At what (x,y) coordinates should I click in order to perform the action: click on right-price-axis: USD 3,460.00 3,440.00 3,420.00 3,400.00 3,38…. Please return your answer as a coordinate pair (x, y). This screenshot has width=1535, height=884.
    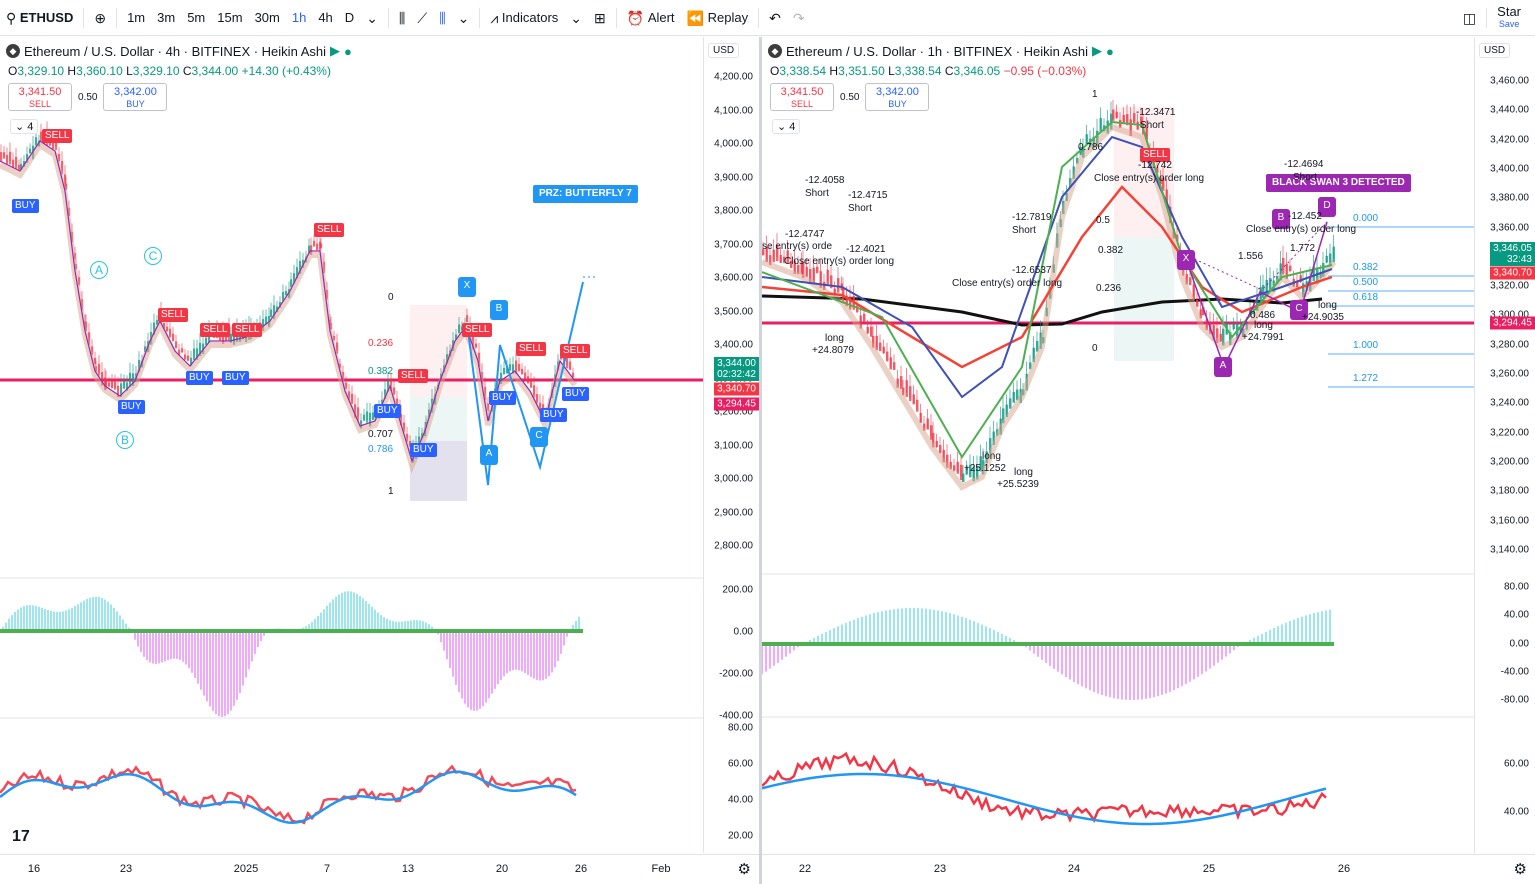
    Looking at the image, I should click on (1504, 445).